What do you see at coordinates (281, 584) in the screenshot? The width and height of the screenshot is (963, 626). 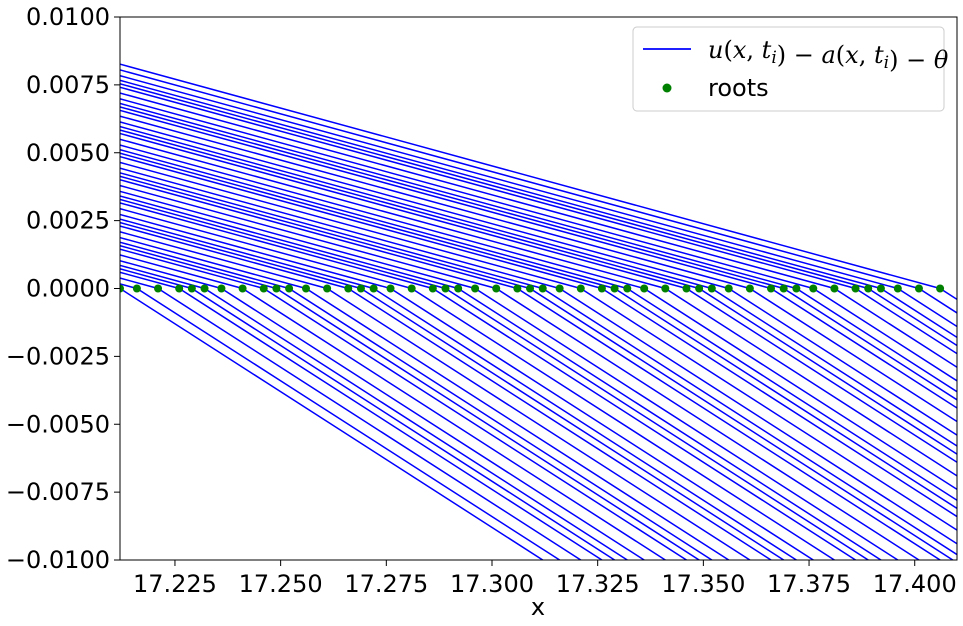 I see `x-tick-label: 17.250` at bounding box center [281, 584].